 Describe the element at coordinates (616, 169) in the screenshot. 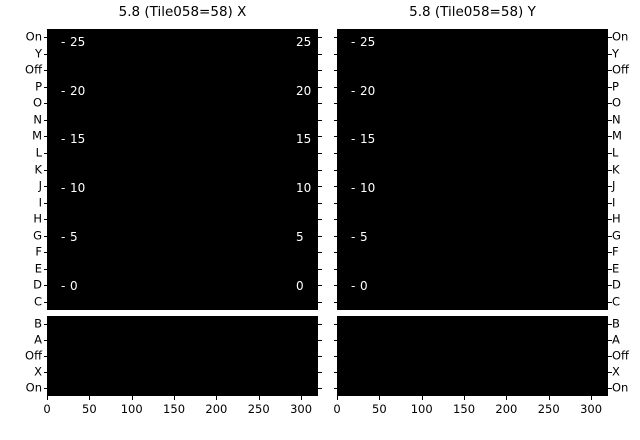

I see `category-label: K` at that location.